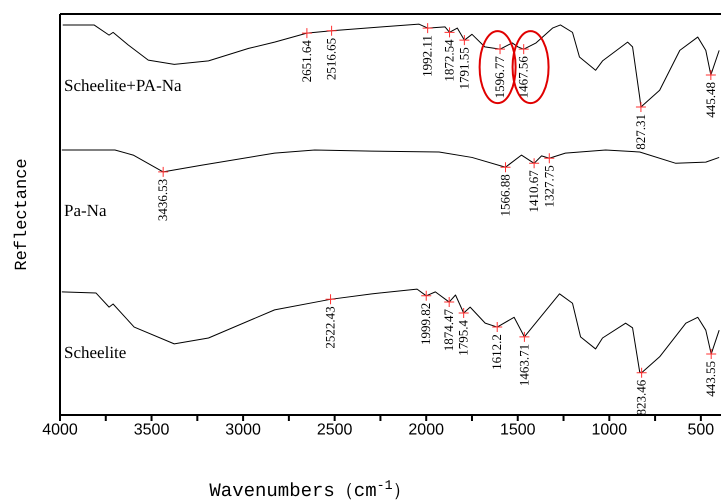 This screenshot has width=721, height=500. Describe the element at coordinates (162, 200) in the screenshot. I see `annotation: 3436.53` at that location.